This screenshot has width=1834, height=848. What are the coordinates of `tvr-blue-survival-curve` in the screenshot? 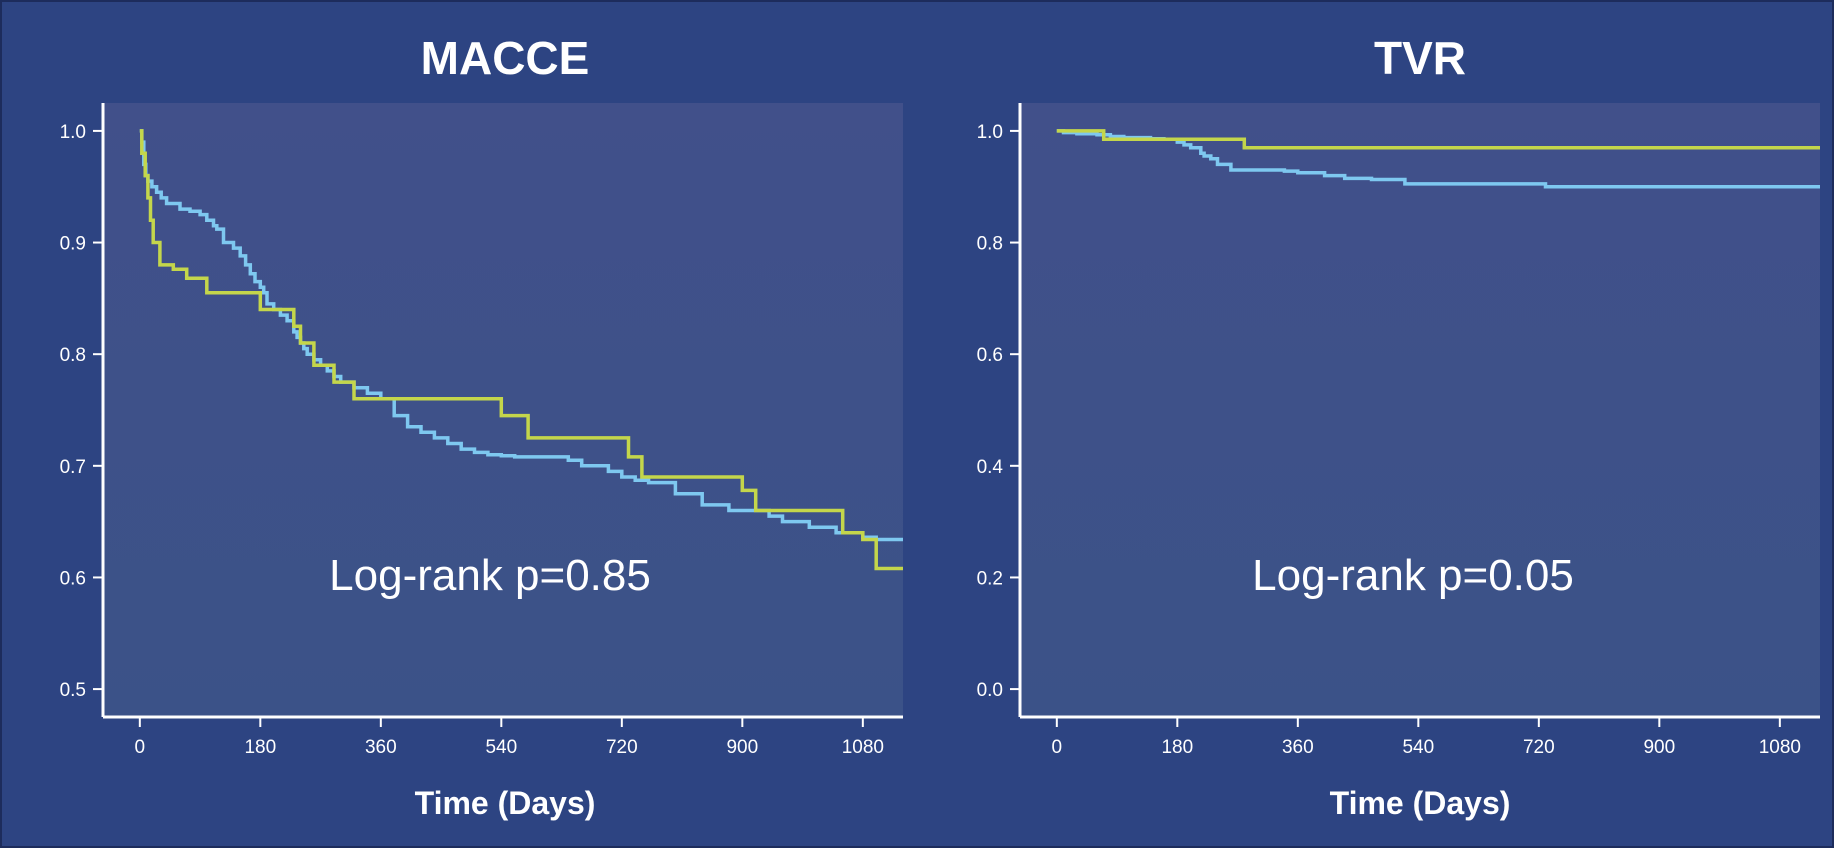 It's located at (1438, 159).